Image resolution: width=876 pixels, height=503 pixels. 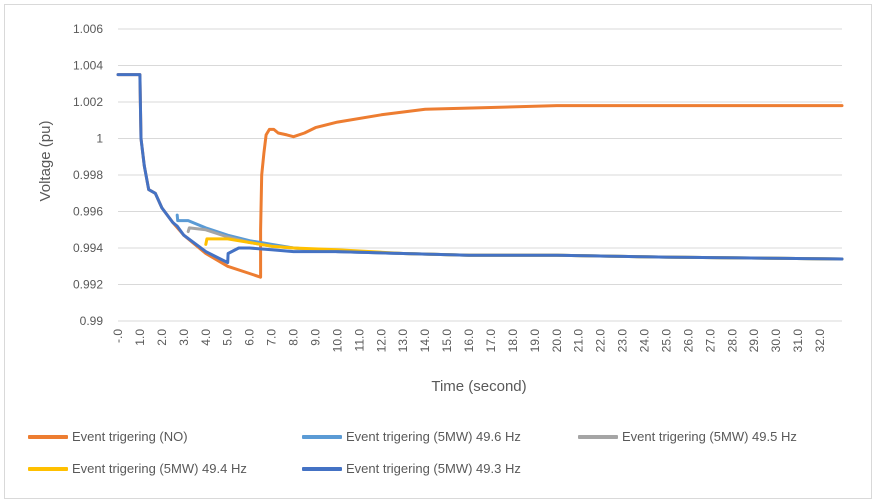 What do you see at coordinates (403, 341) in the screenshot?
I see `x-tick-label: 13.0` at bounding box center [403, 341].